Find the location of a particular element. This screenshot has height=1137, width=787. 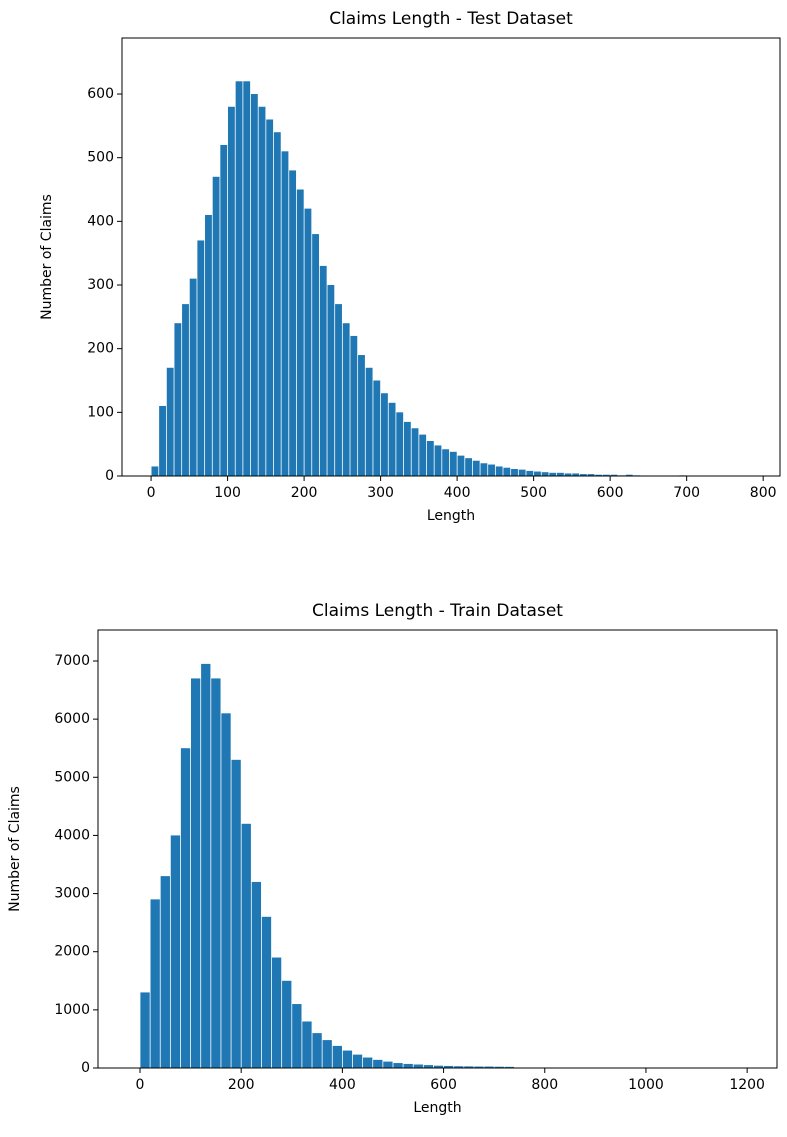

x-tick-label: 1200 is located at coordinates (747, 1085).